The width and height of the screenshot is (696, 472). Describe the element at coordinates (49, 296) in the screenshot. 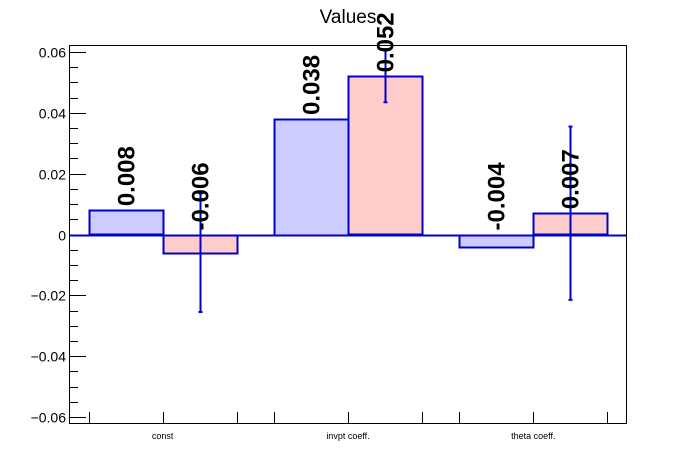

I see `y-tick-label: −0.02` at that location.